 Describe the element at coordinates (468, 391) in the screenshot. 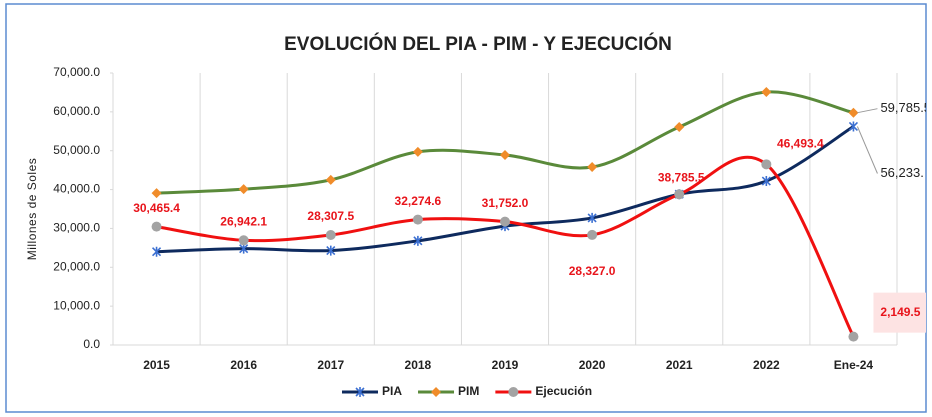

I see `legend-label: PIM` at that location.